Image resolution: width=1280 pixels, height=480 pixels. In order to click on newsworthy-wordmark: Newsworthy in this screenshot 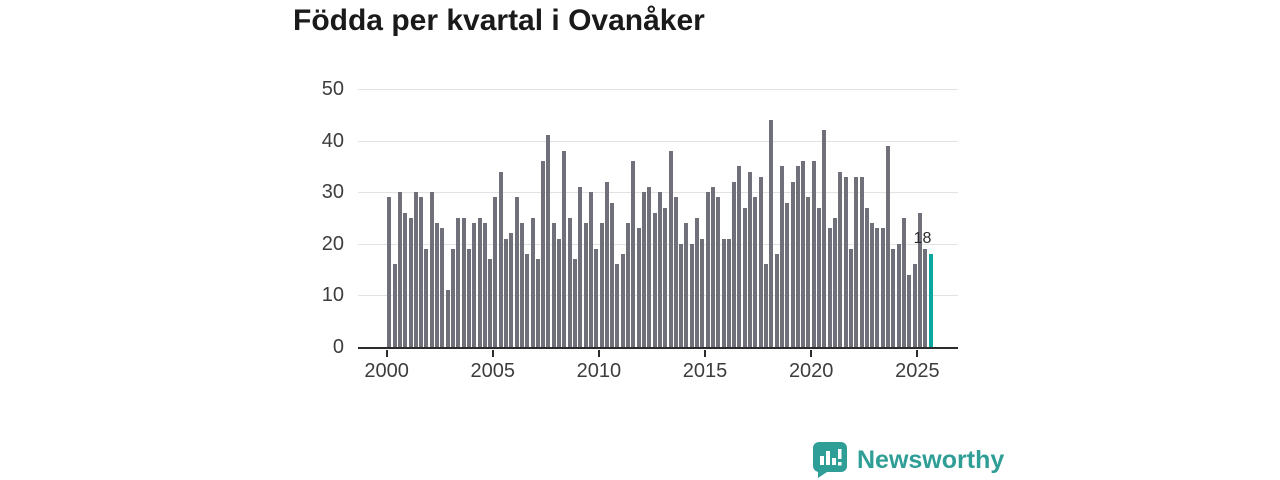, I will do `click(931, 459)`.